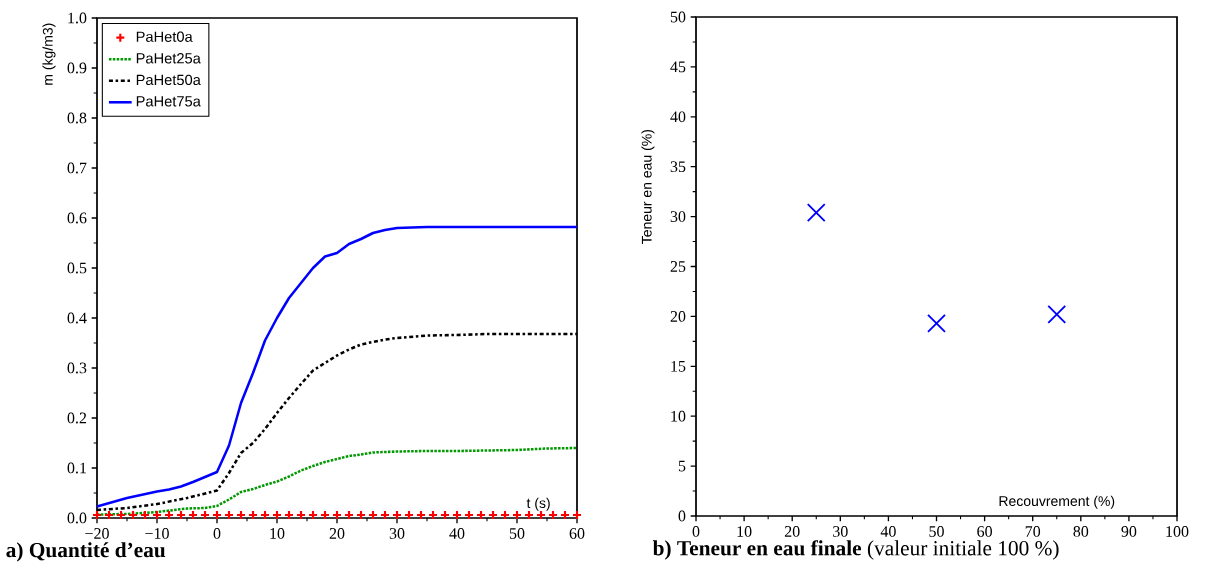 This screenshot has height=582, width=1206. Describe the element at coordinates (164, 36) in the screenshot. I see `legend-label: PaHet0a` at that location.